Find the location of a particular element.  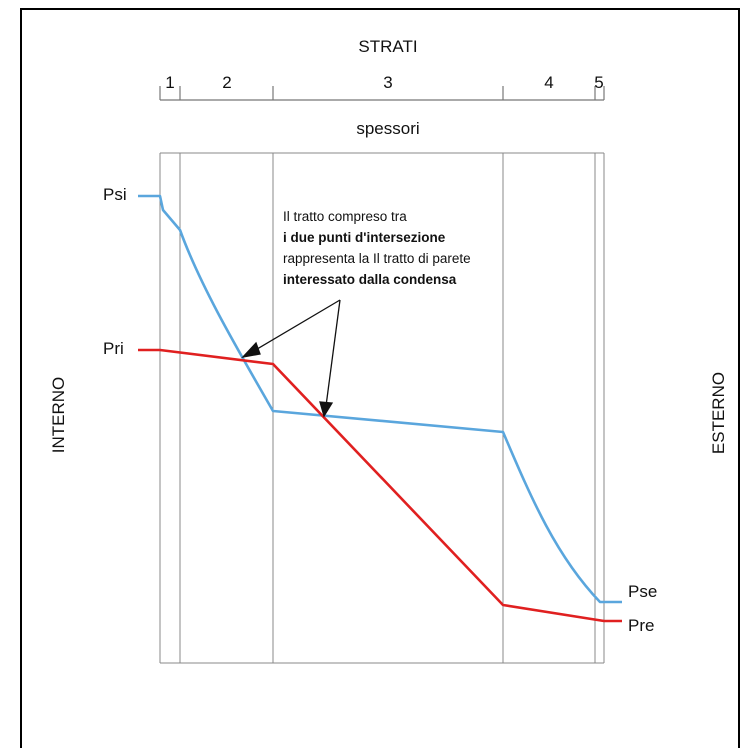

annotation-line: Il tratto compreso tra is located at coordinates (345, 216).